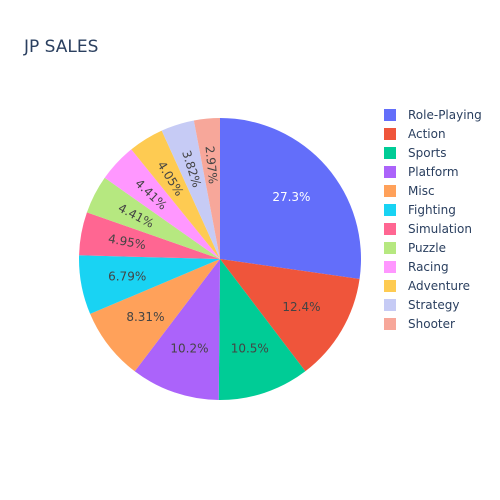  What do you see at coordinates (210, 164) in the screenshot?
I see `slice-label-shooter: 2.97%` at bounding box center [210, 164].